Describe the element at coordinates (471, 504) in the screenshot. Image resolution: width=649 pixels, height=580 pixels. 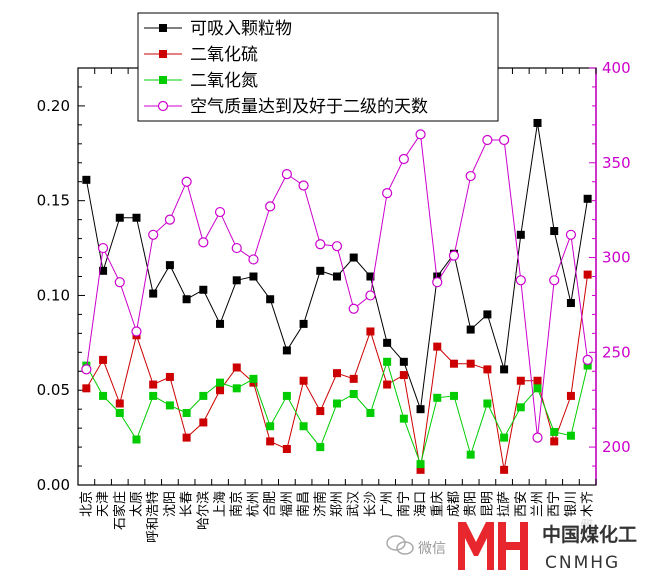
I see `category-label: 贵阳` at that location.